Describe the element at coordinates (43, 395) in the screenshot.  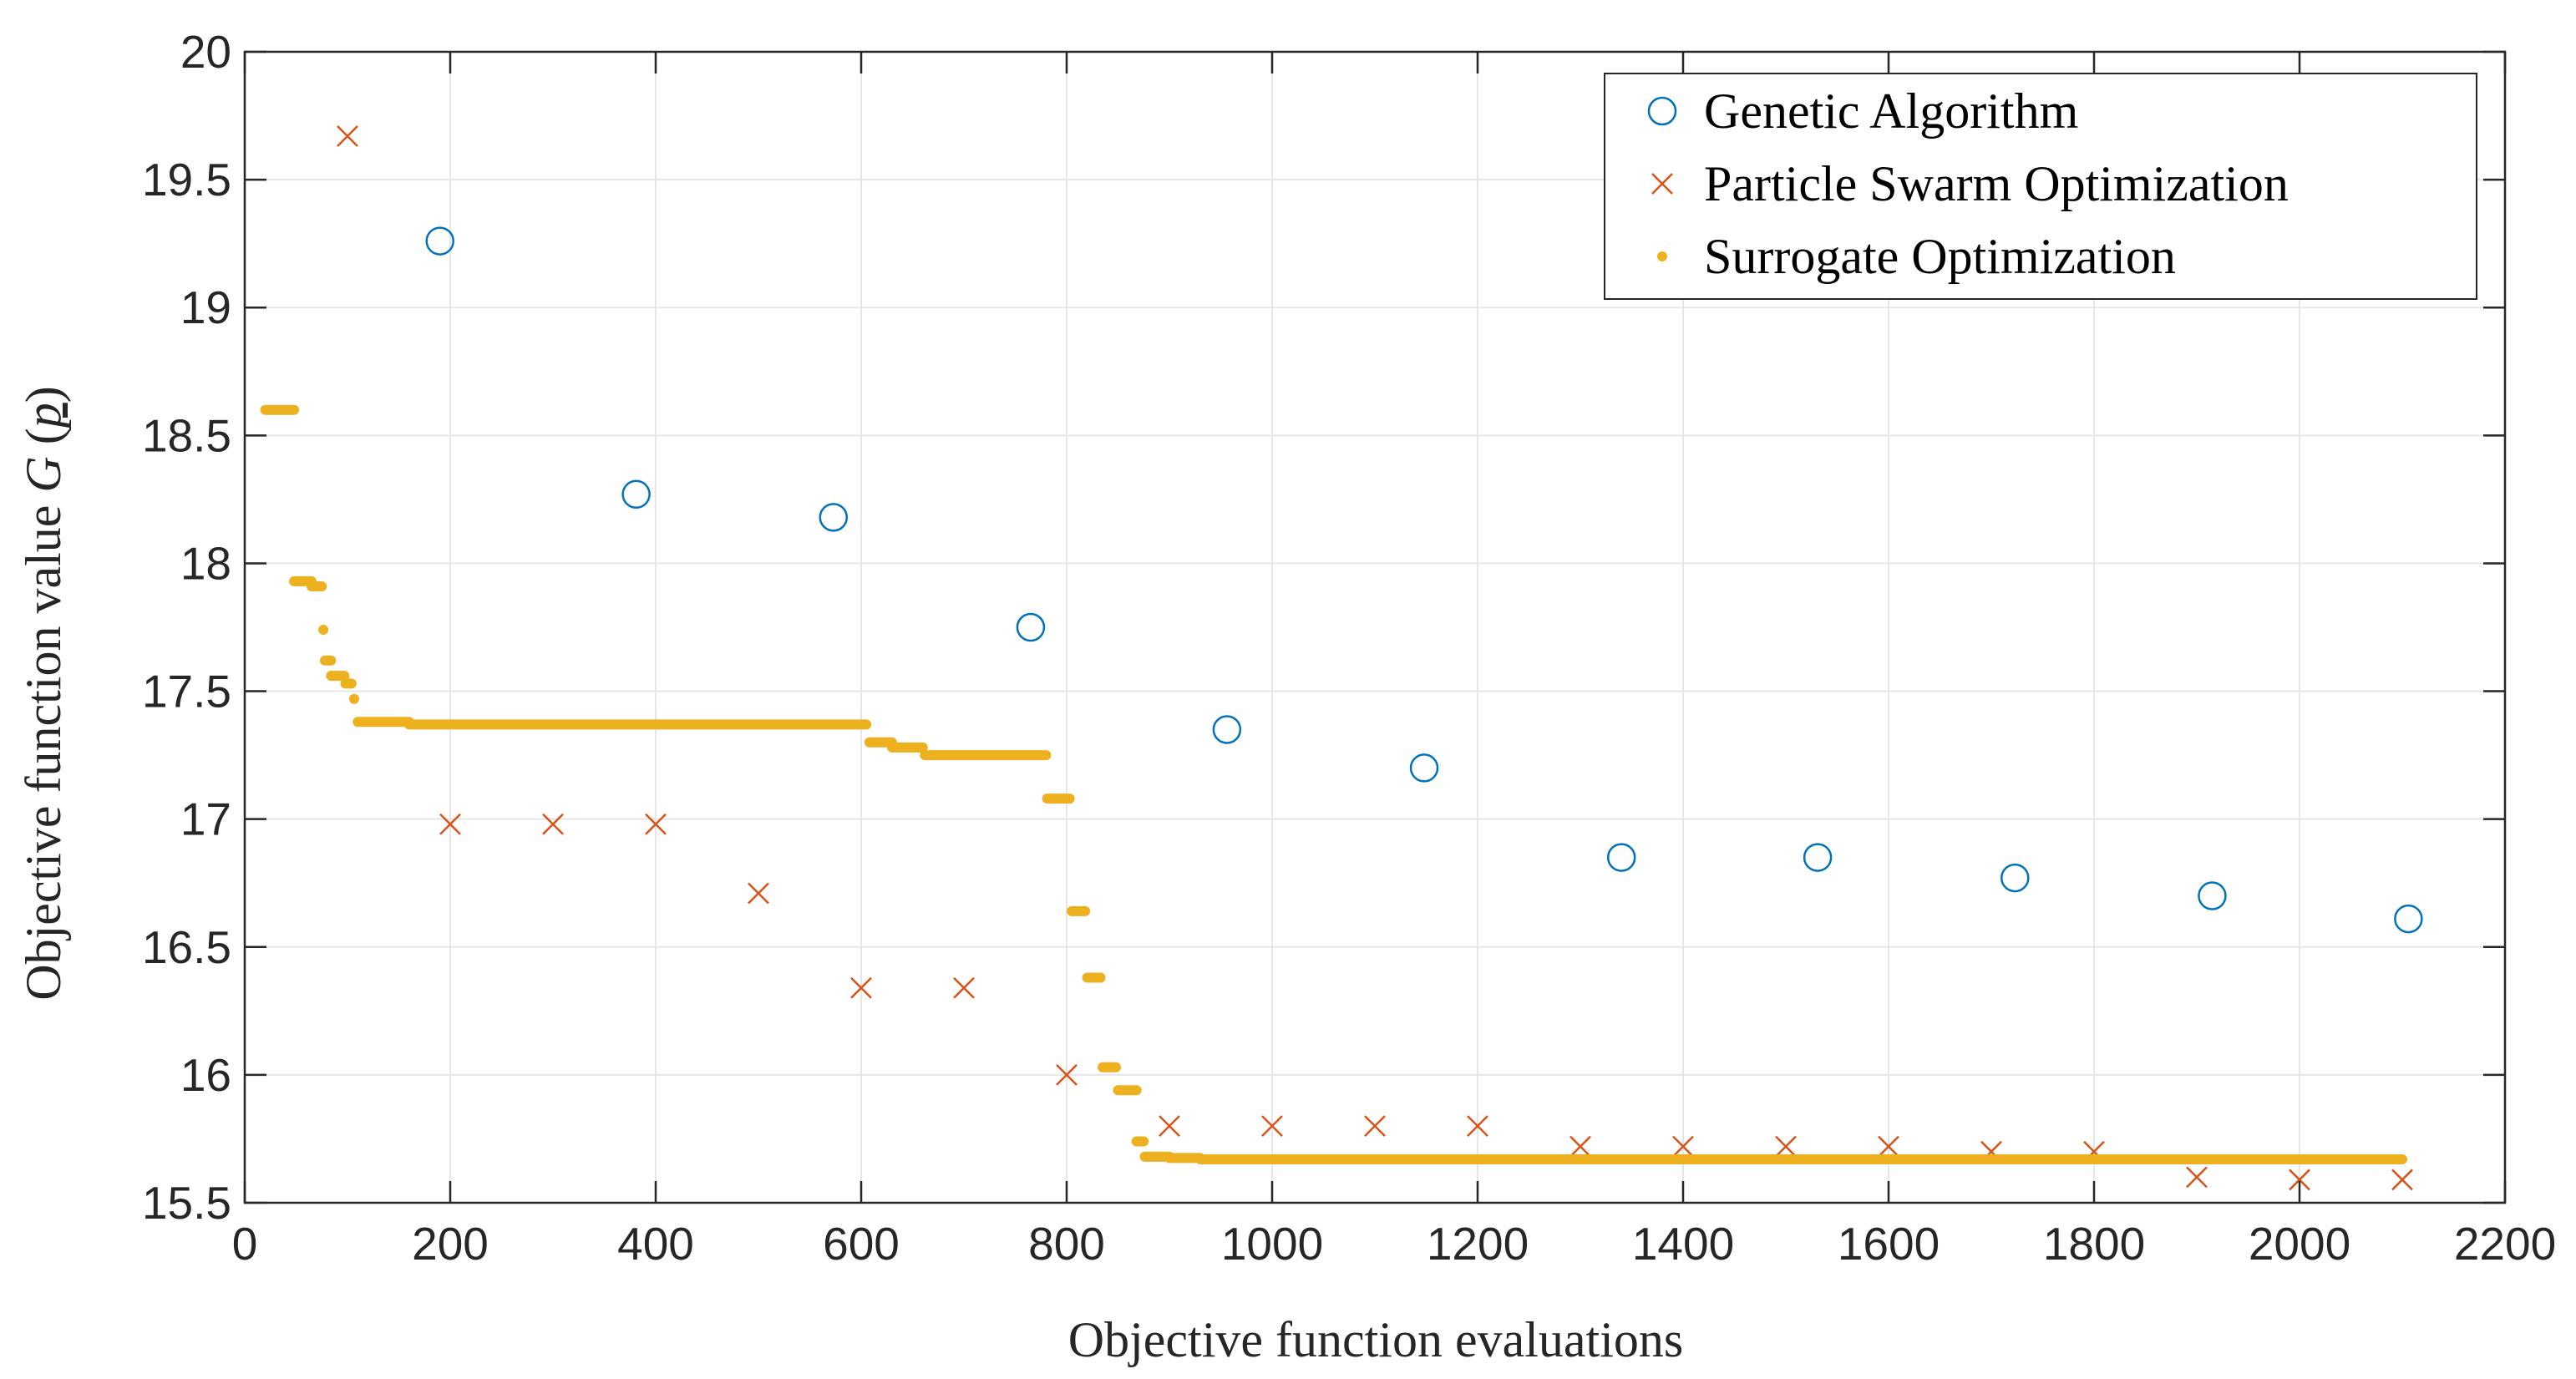
I see `y-axis-label-close: )` at that location.